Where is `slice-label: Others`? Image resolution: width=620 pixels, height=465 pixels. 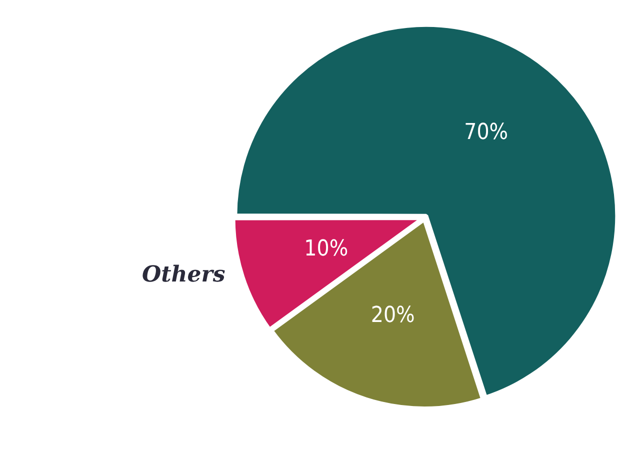 slice-label: Others is located at coordinates (184, 275).